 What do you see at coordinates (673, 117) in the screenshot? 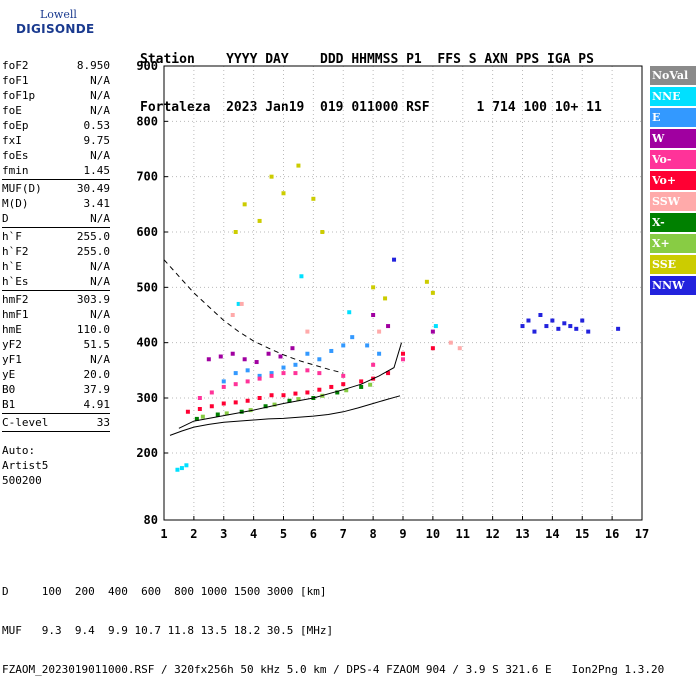
I see `legend-item: E` at bounding box center [673, 117].